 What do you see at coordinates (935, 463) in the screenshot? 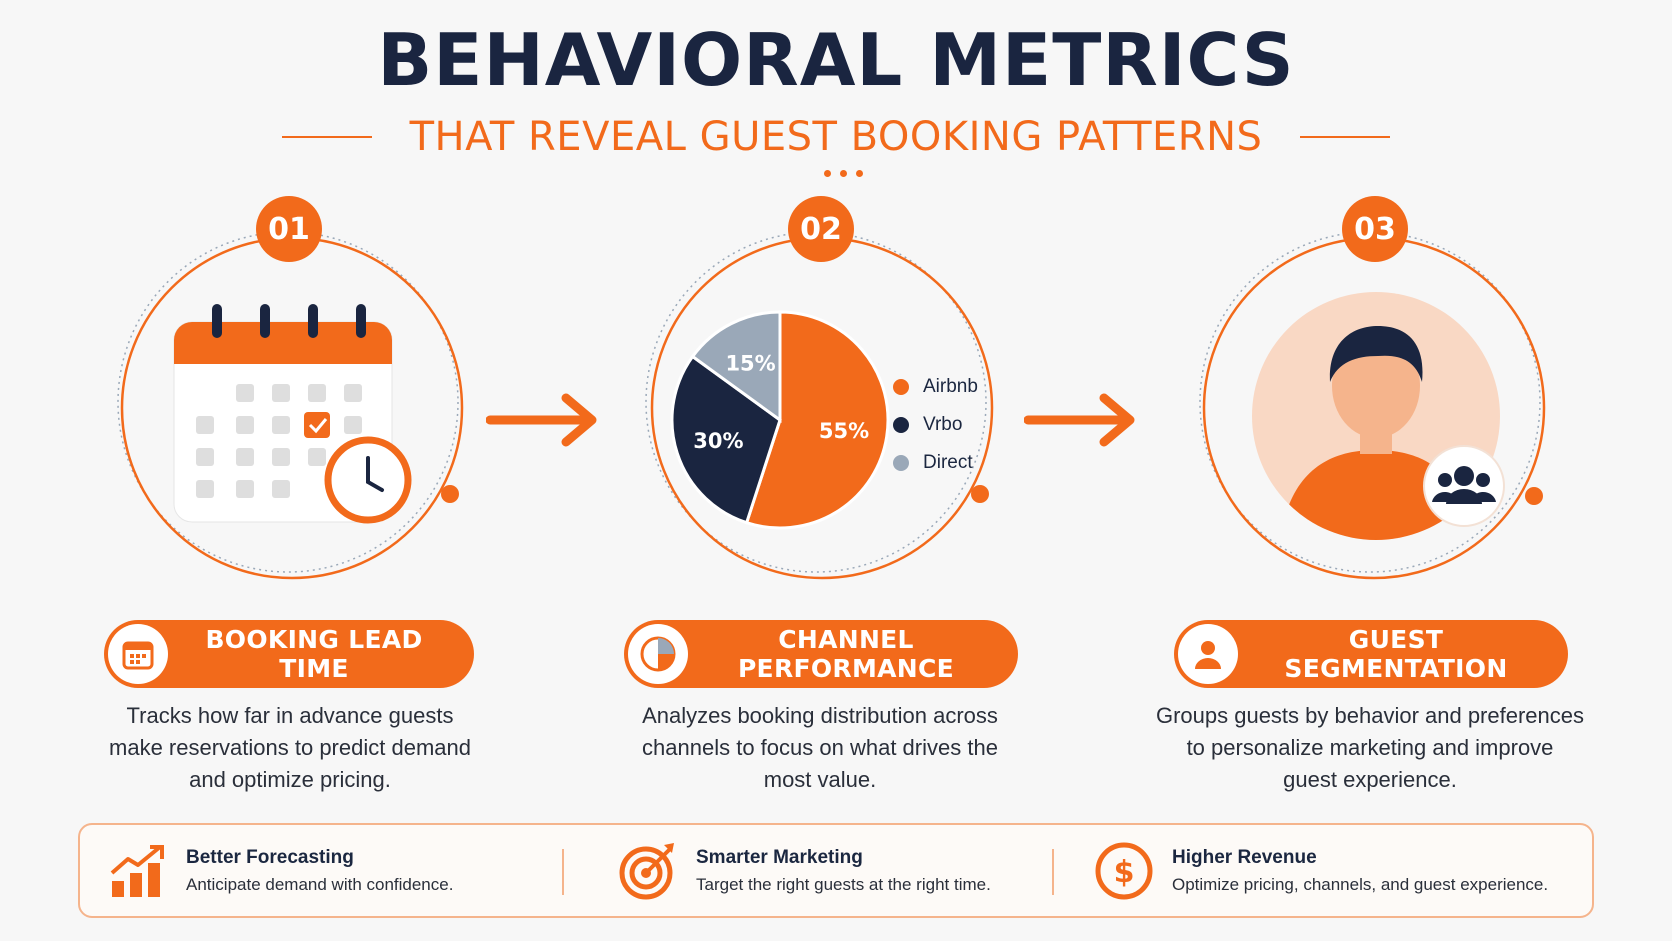
I see `legend-item-direct: Direct` at bounding box center [935, 463].